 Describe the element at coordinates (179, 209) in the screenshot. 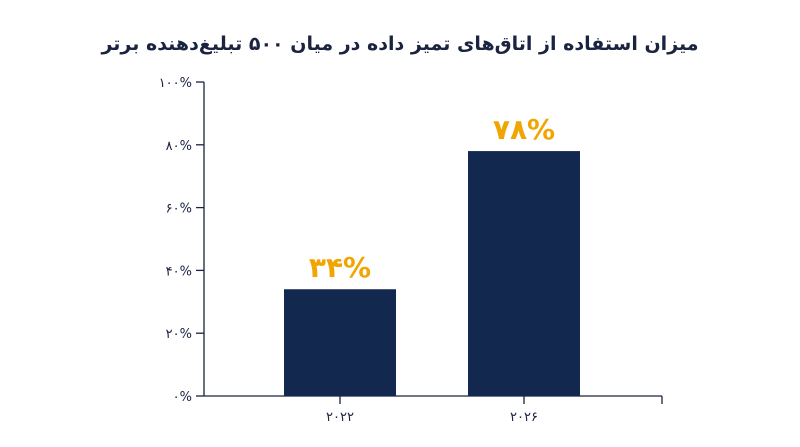

I see `y-tick-label: ۶۰%` at that location.